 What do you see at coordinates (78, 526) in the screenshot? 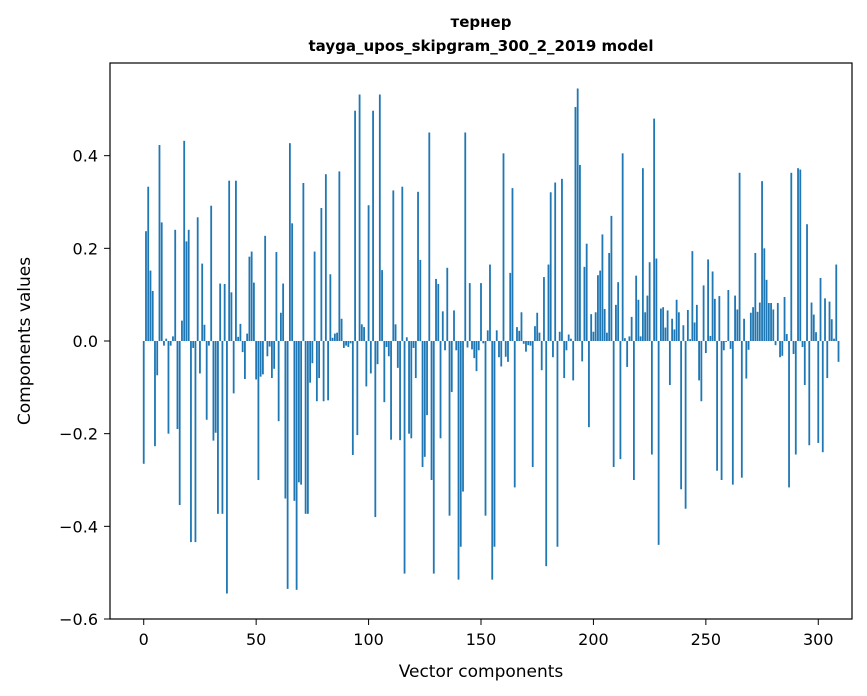
I see `y-tick-label-1: −0.4` at bounding box center [78, 526].